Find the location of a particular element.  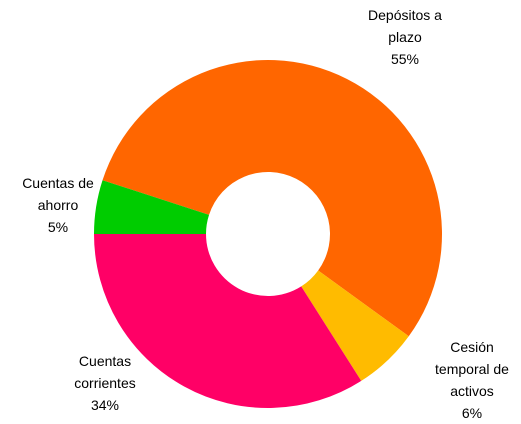

slice-value-label: 55% is located at coordinates (405, 59).